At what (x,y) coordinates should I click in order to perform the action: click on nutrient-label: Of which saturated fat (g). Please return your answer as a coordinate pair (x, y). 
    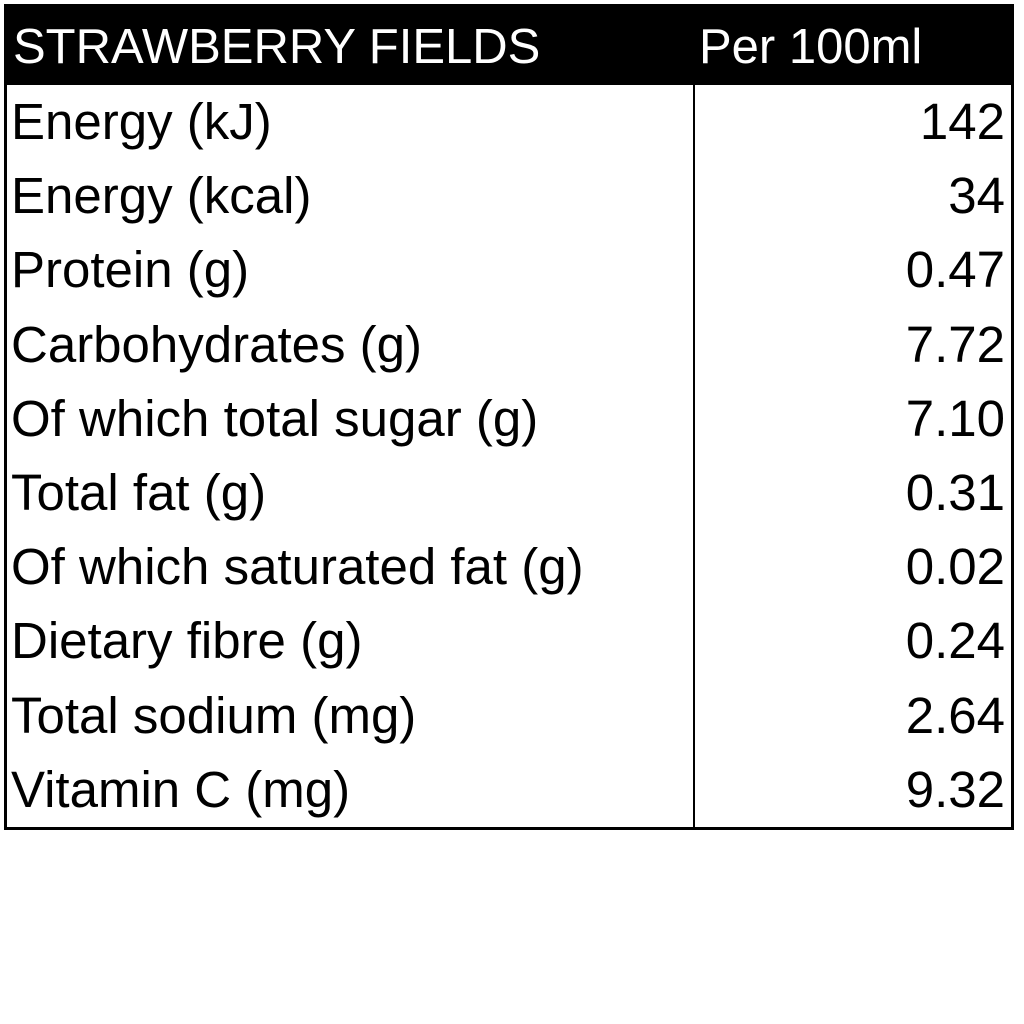
    Looking at the image, I should click on (297, 567).